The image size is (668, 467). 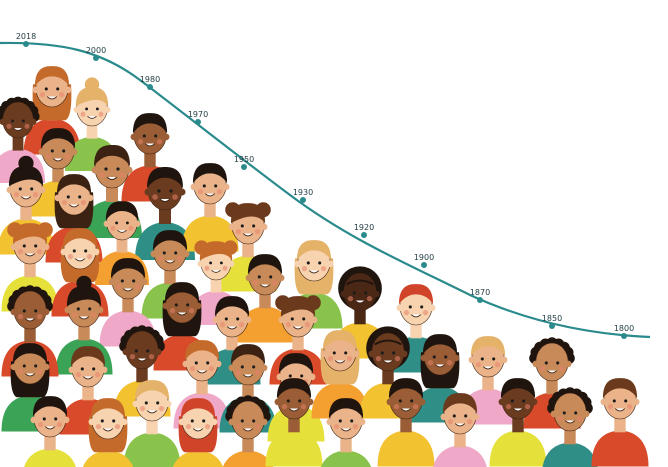 I want to click on timeline-year-label: 1850, so click(x=552, y=318).